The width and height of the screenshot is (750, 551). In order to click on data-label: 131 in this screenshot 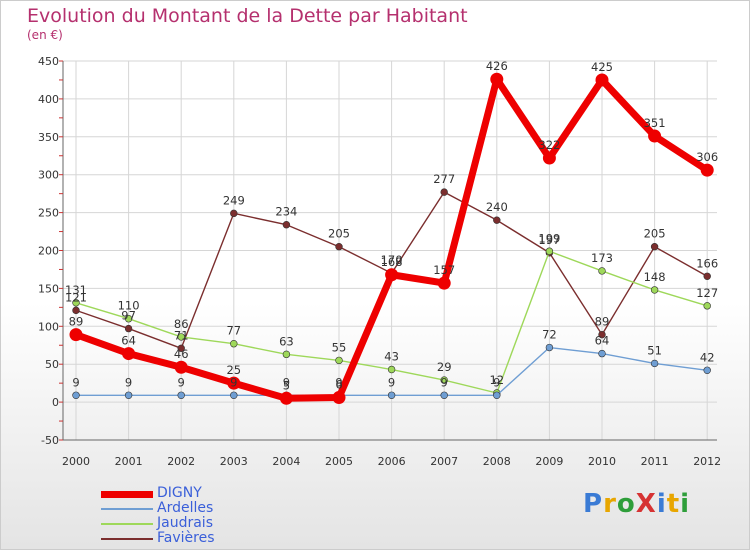, I will do `click(76, 290)`.